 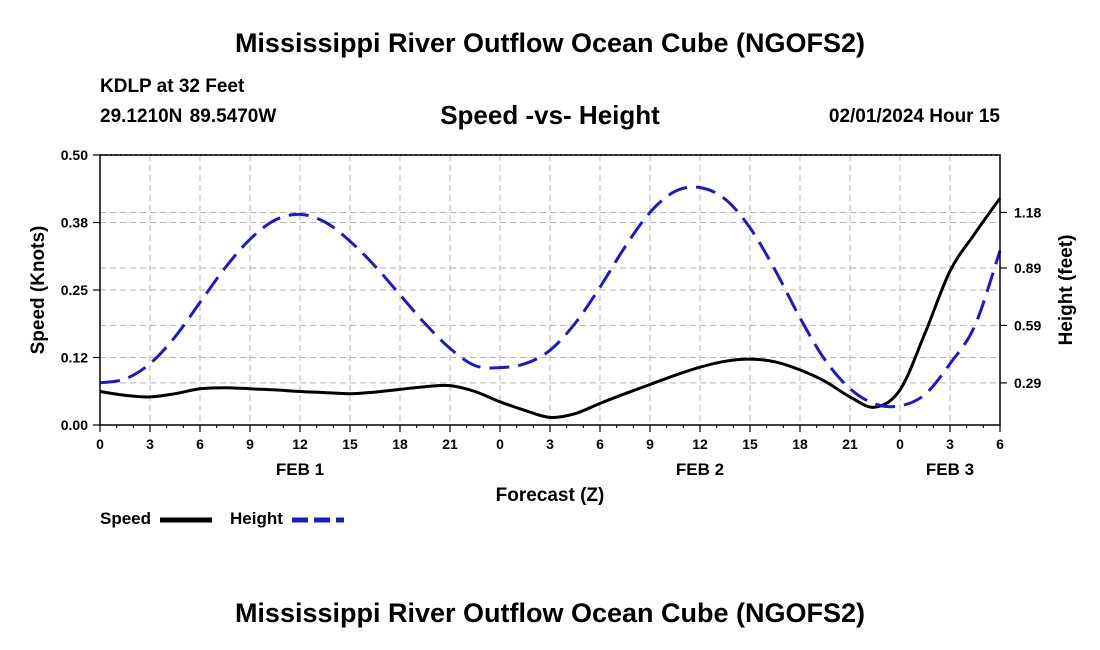 What do you see at coordinates (74, 155) in the screenshot?
I see `y-tick-label: 0.50` at bounding box center [74, 155].